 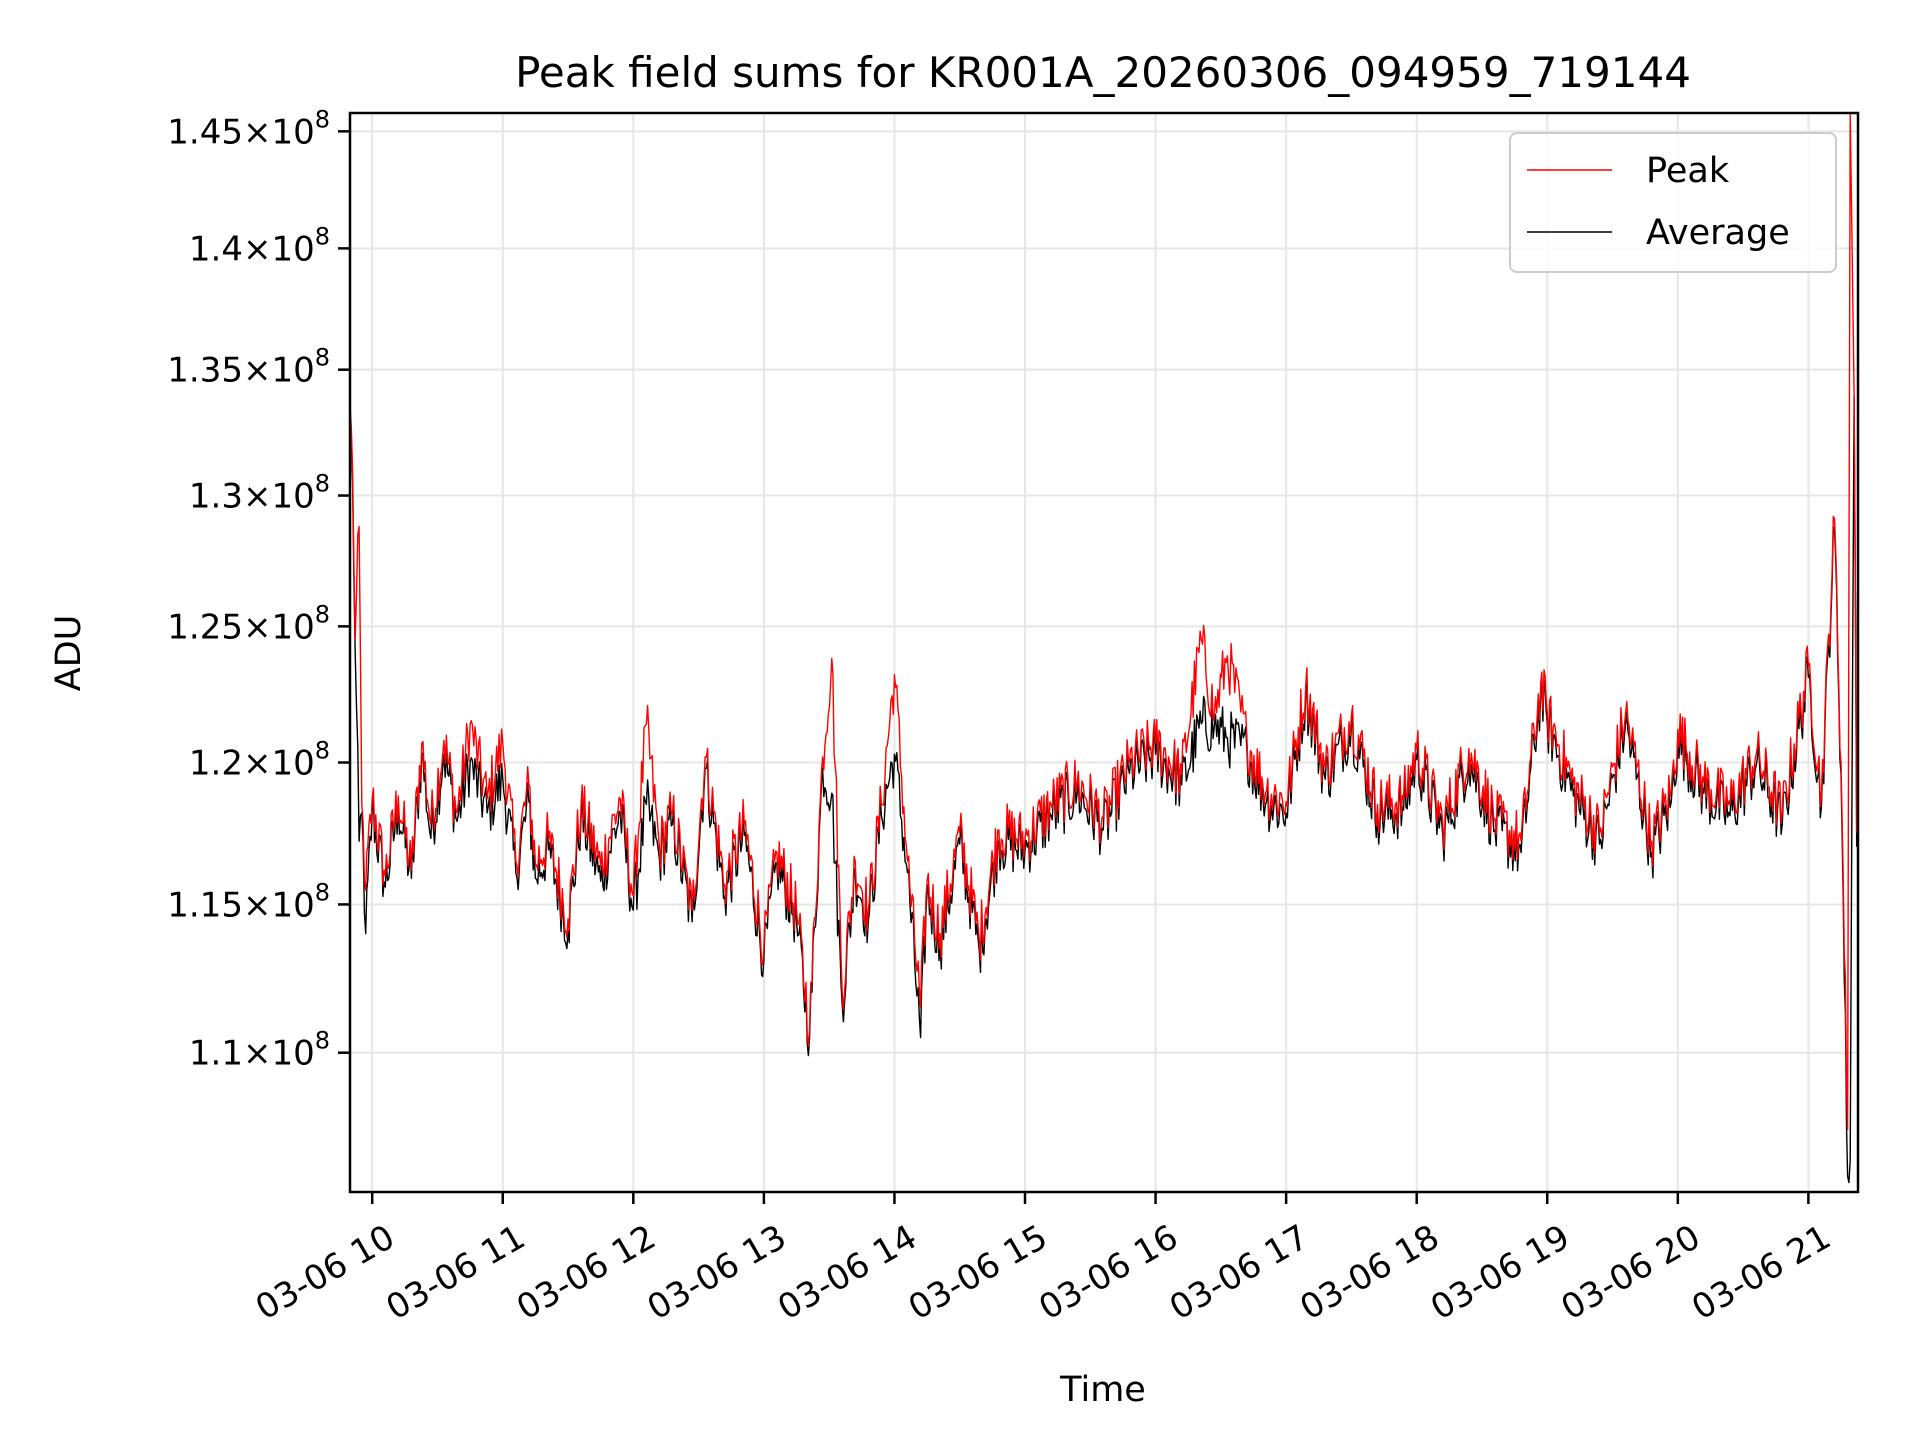 I want to click on y-axis-title: ADU, so click(x=69, y=653).